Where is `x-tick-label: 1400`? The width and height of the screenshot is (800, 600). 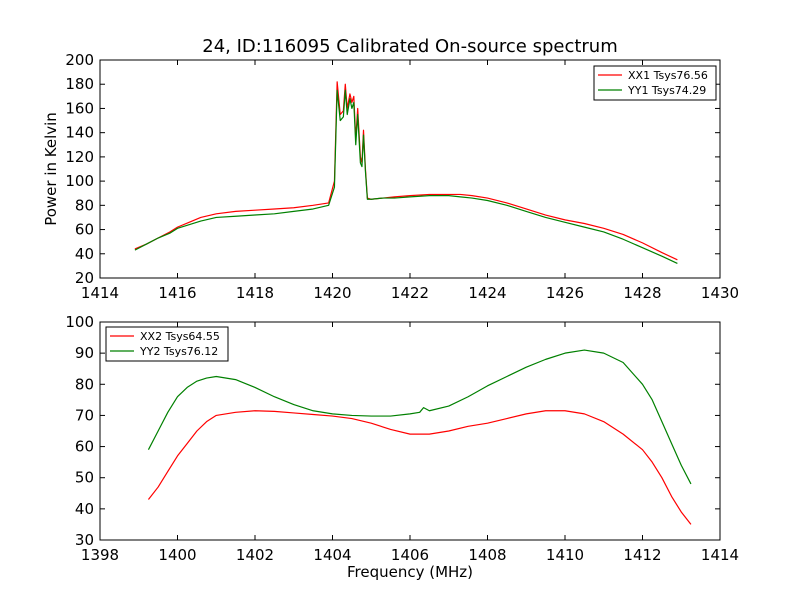
x-tick-label: 1400 is located at coordinates (177, 555).